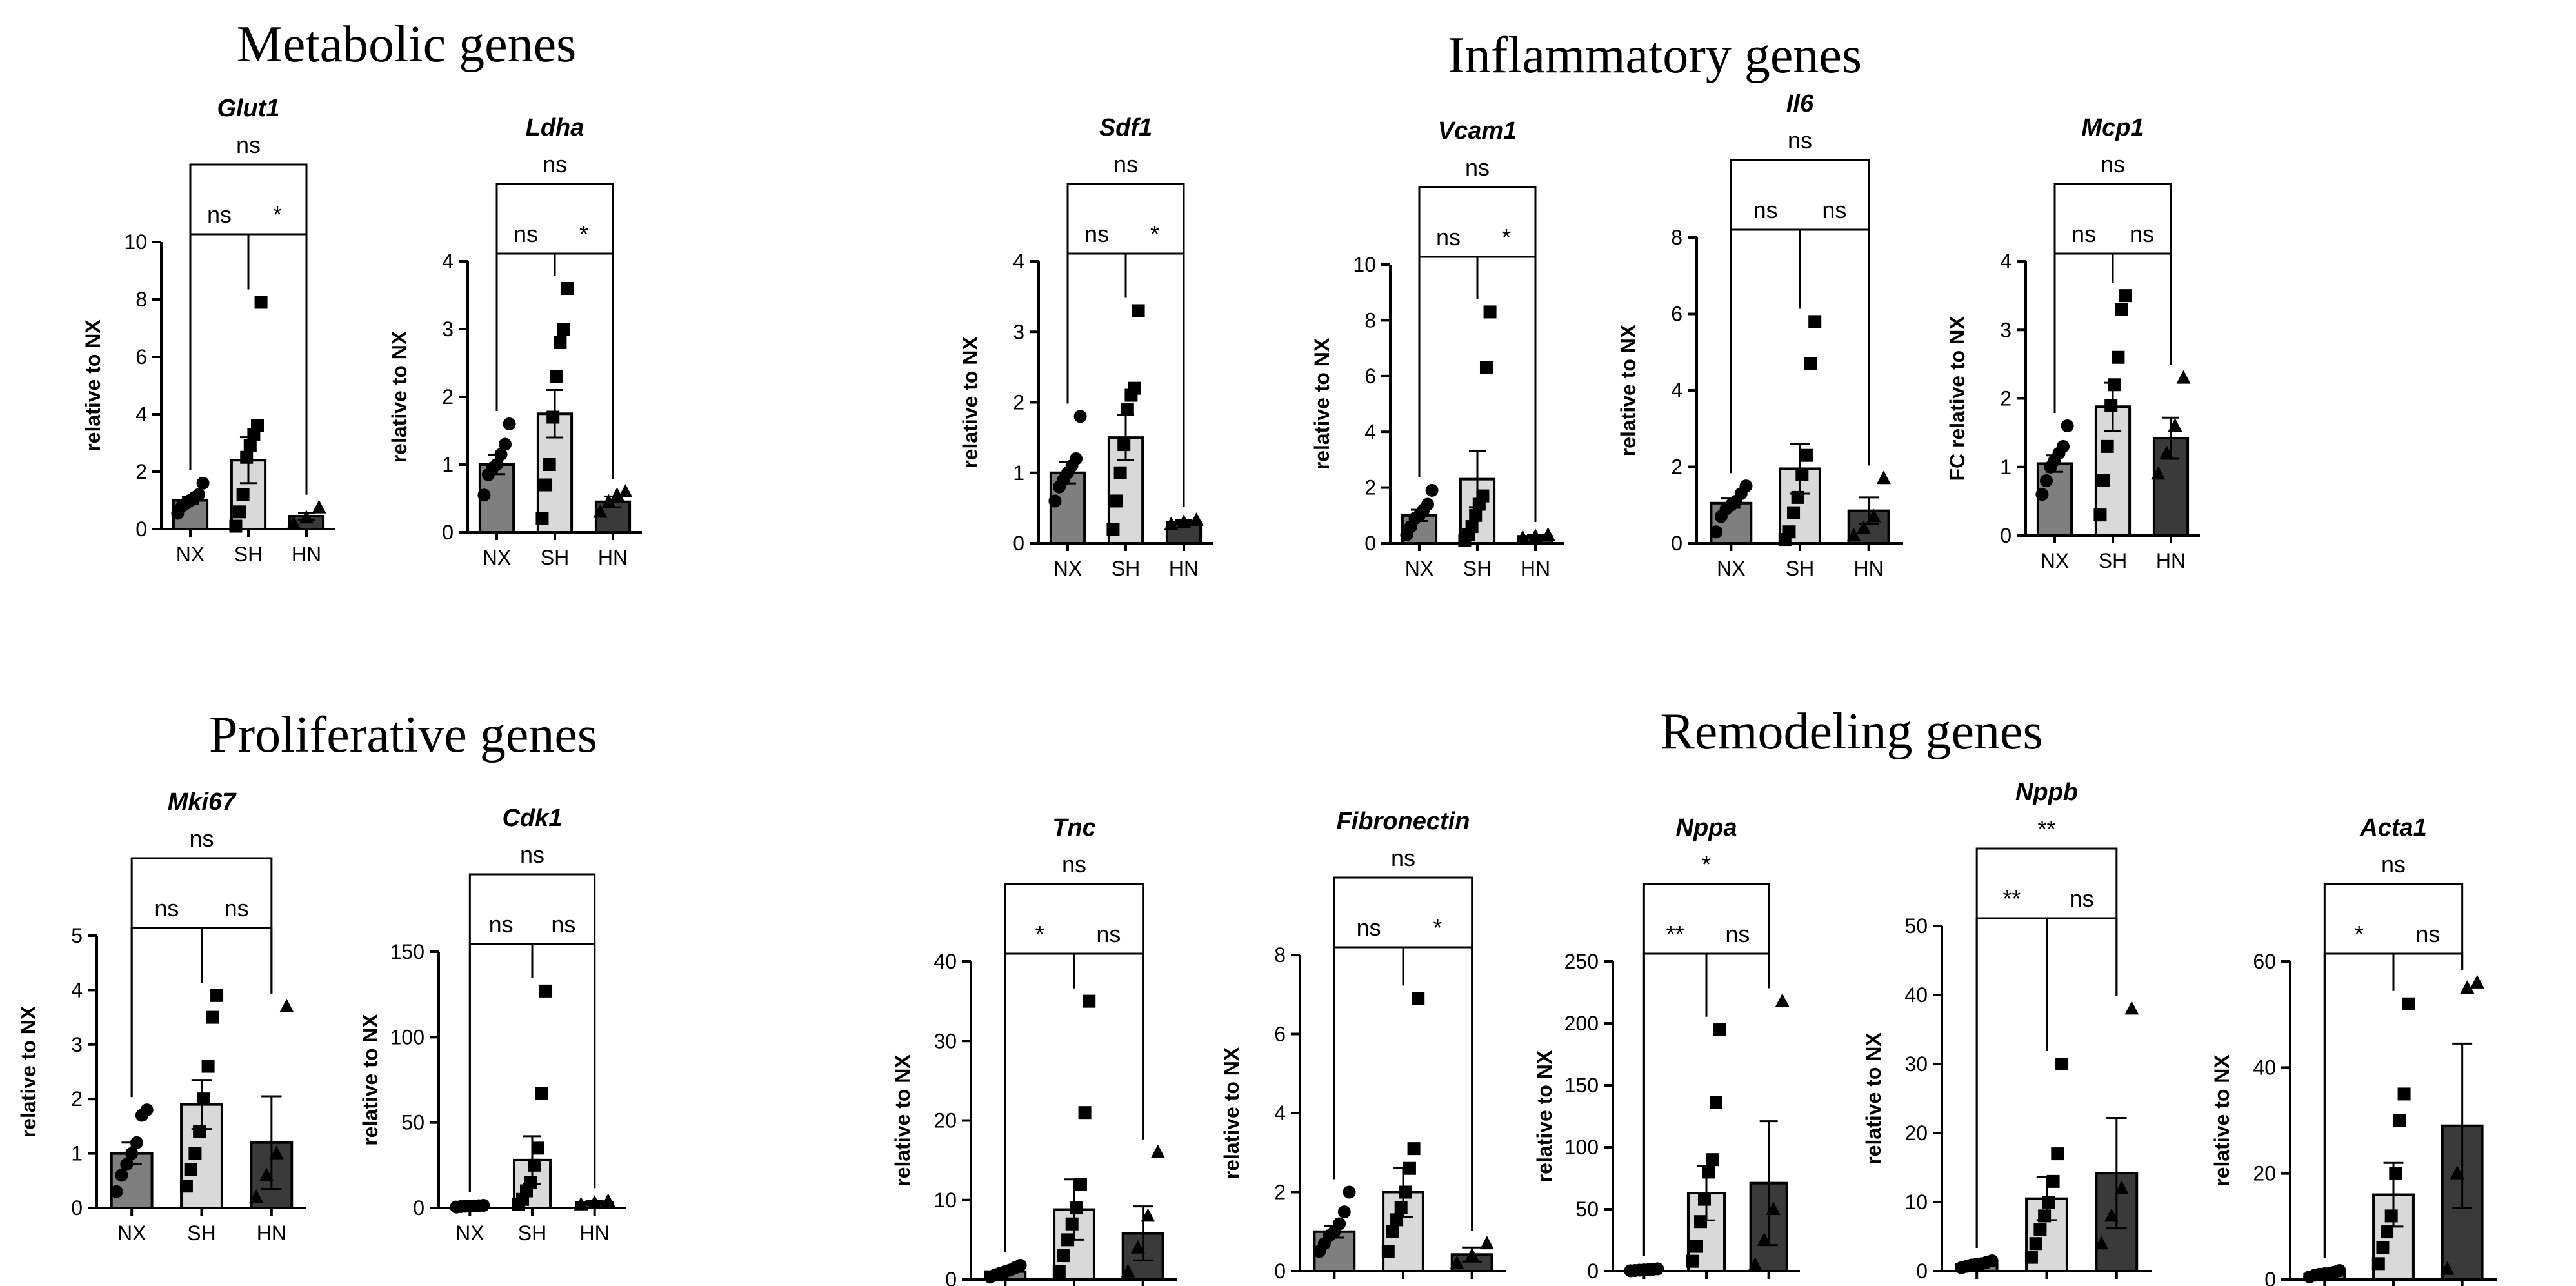 The image size is (2576, 1286). What do you see at coordinates (2046, 829) in the screenshot?
I see `significance-label: **` at bounding box center [2046, 829].